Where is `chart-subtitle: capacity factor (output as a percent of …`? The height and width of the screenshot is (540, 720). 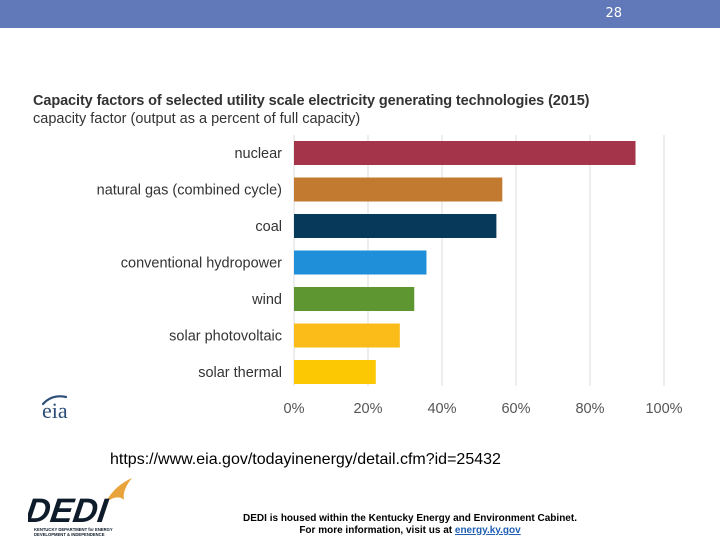 chart-subtitle: capacity factor (output as a percent of … is located at coordinates (197, 119).